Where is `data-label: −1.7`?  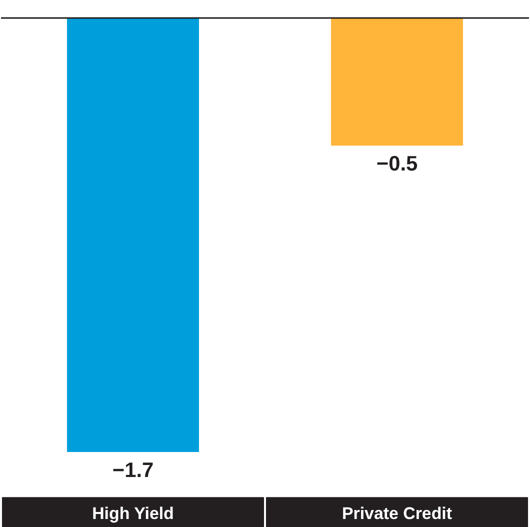 data-label: −1.7 is located at coordinates (133, 470).